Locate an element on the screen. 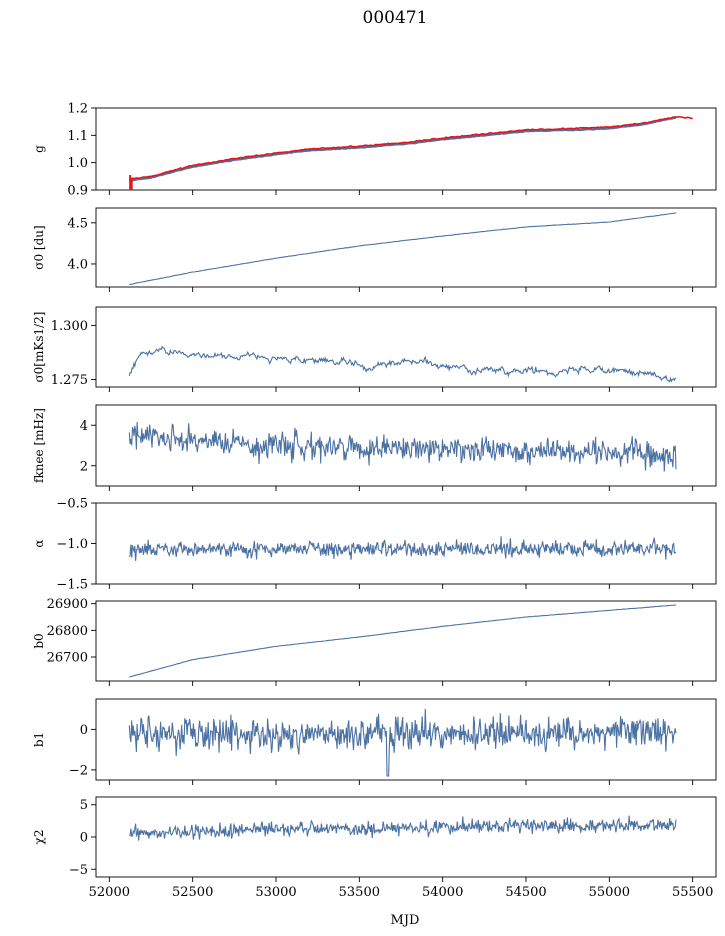  x-tick-label: 53500 is located at coordinates (359, 892).